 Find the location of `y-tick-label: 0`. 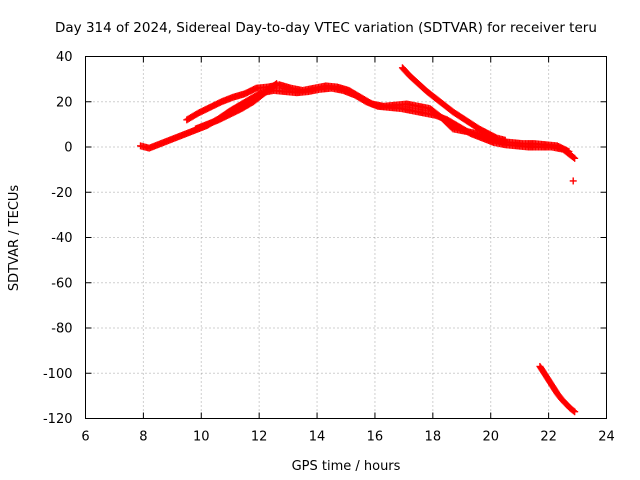

y-tick-label: 0 is located at coordinates (68, 148).